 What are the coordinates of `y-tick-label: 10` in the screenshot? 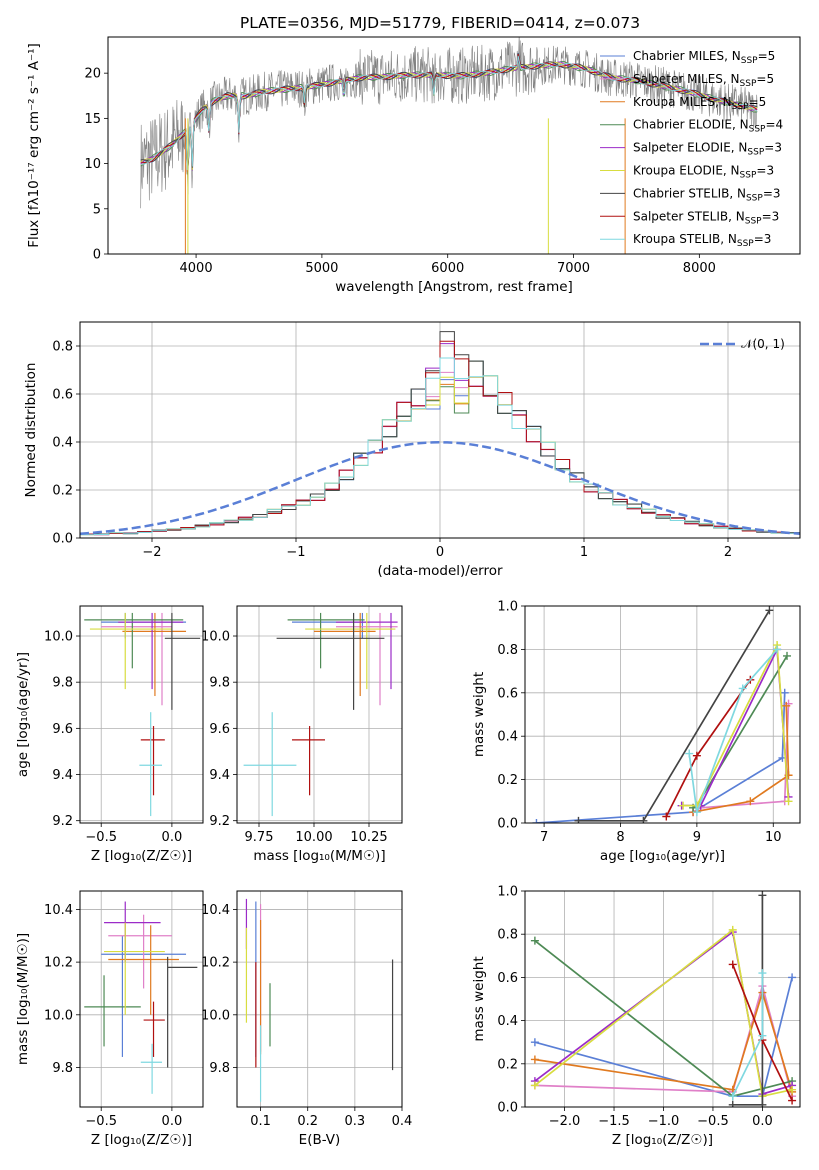 It's located at (92, 164).